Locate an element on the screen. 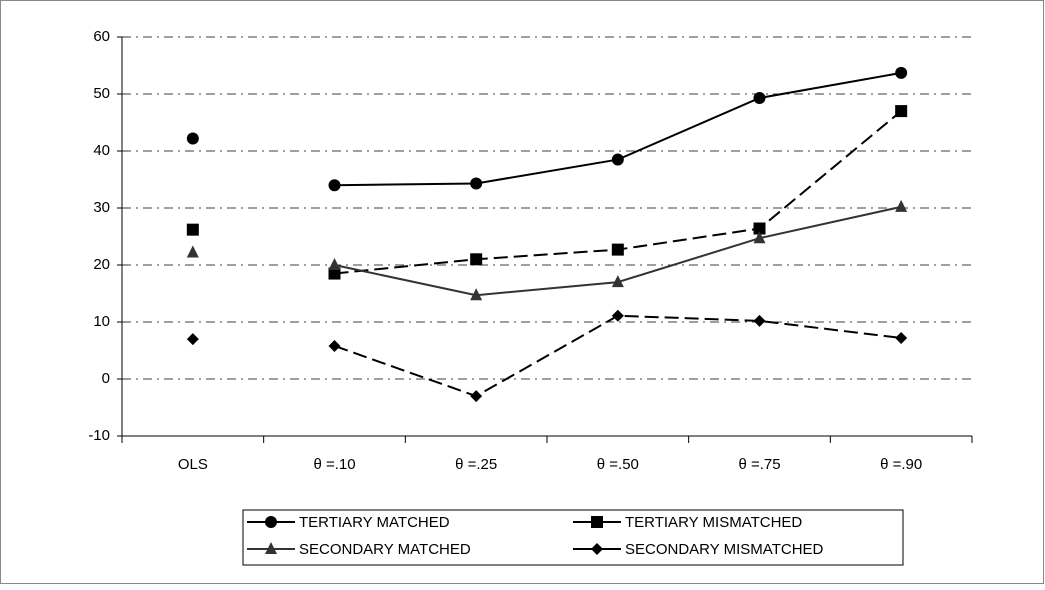  y-tick-label: 10 is located at coordinates (101, 321).